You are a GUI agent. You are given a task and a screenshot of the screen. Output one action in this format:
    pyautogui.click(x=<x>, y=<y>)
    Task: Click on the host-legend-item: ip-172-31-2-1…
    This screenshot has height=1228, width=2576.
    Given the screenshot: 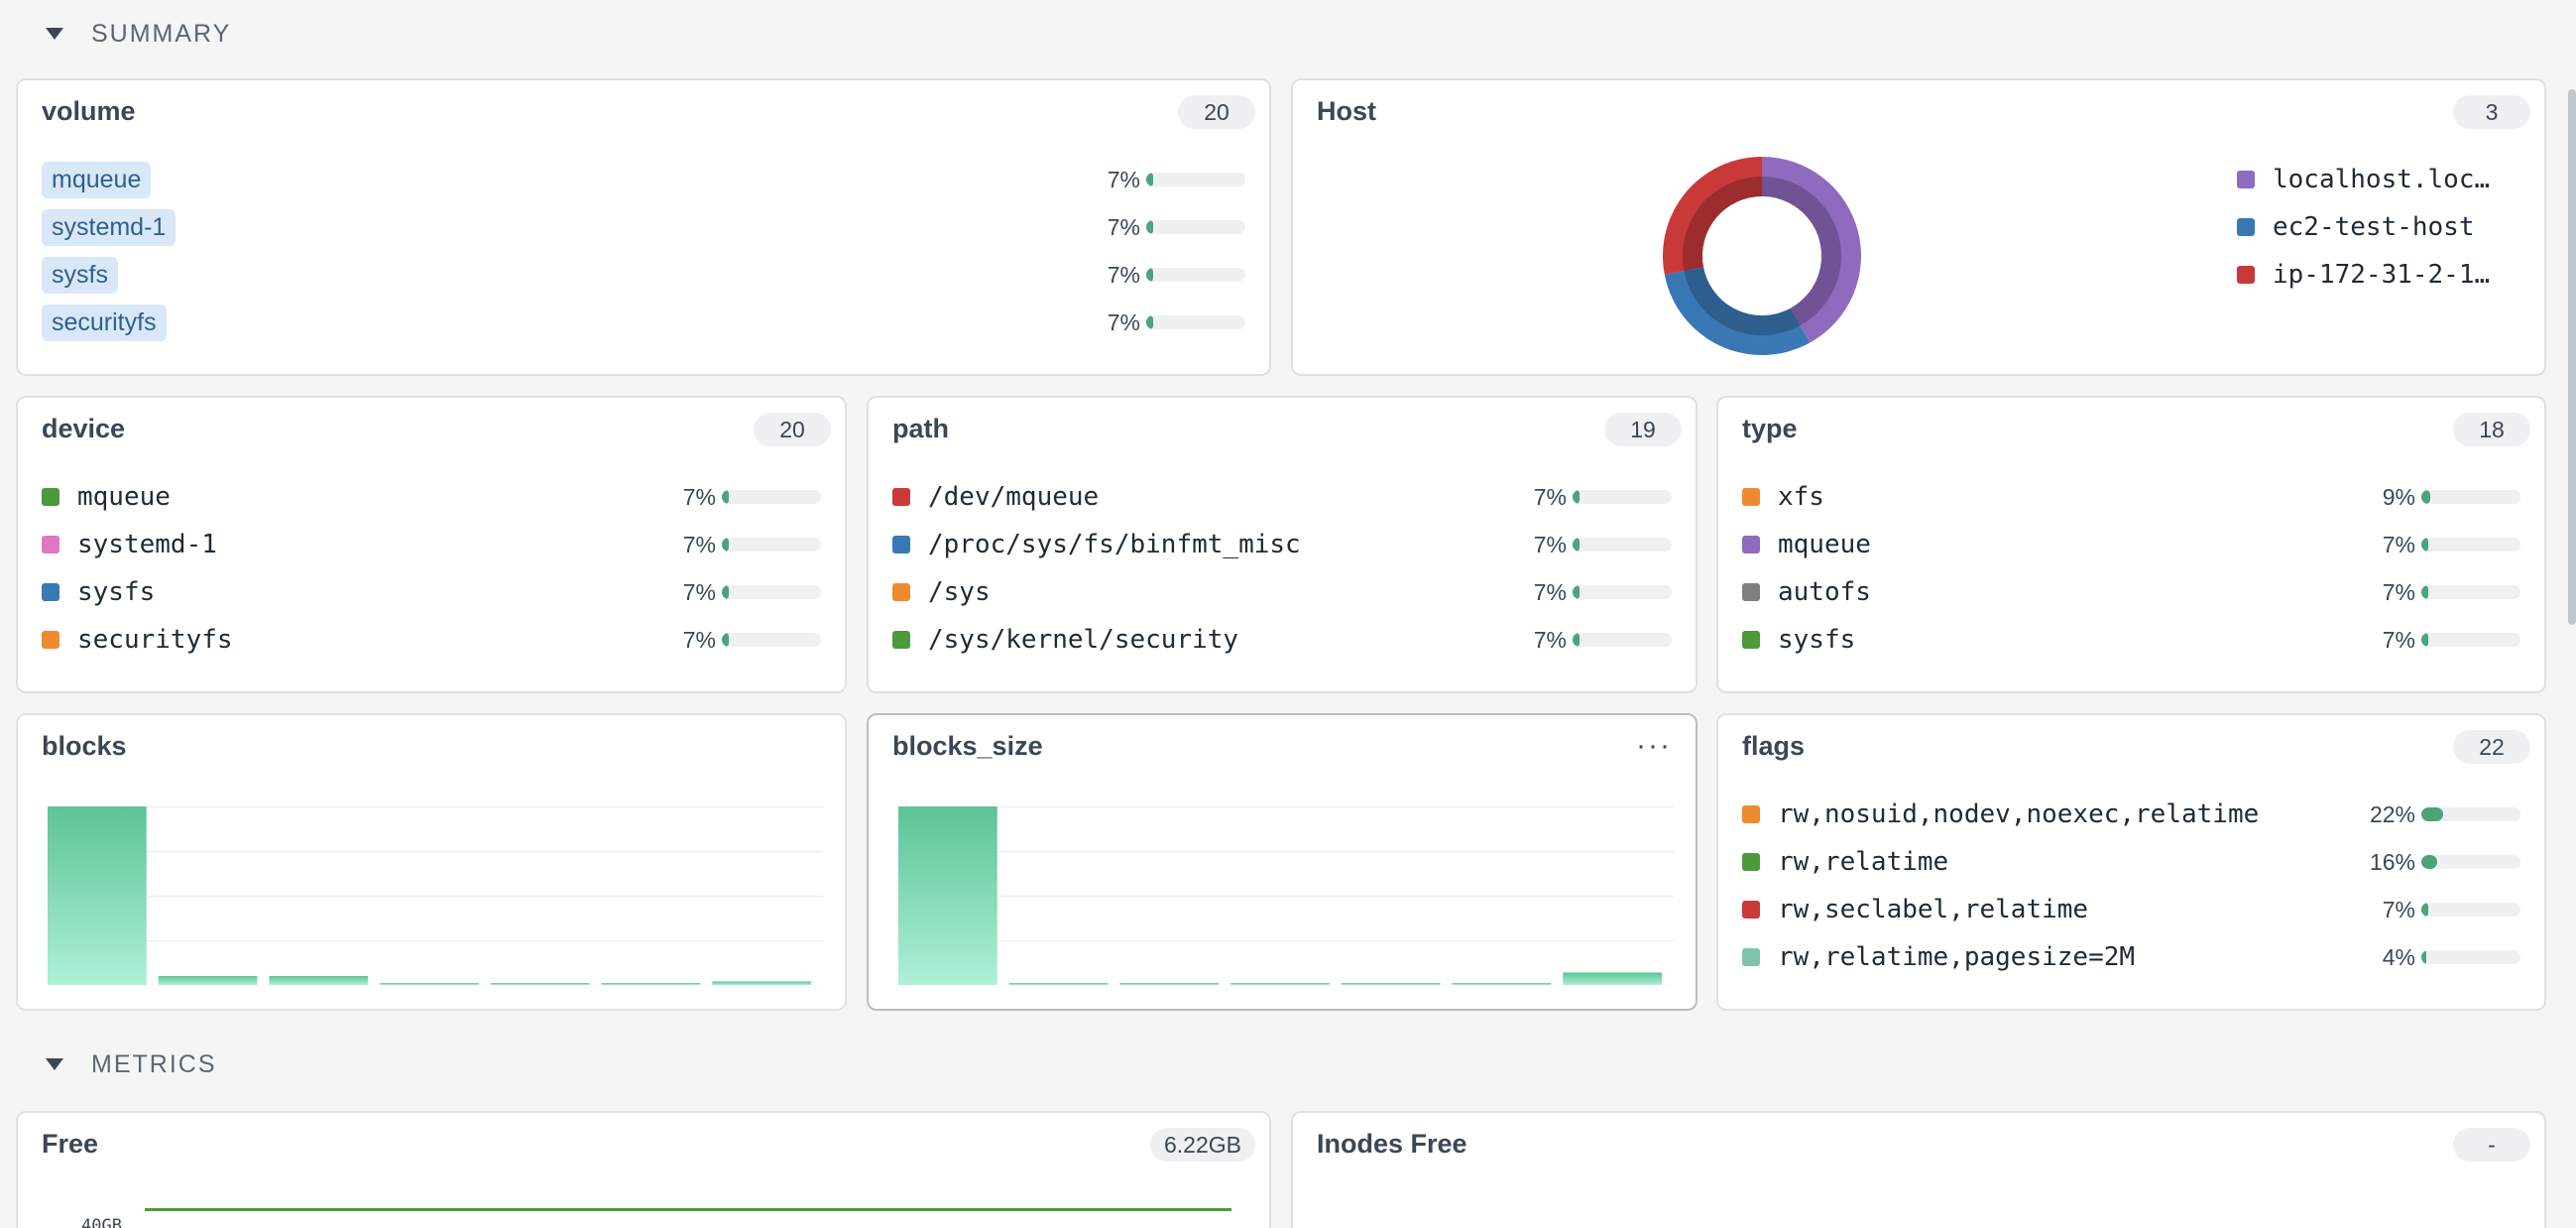 What is the action you would take?
    pyautogui.click(x=2363, y=275)
    